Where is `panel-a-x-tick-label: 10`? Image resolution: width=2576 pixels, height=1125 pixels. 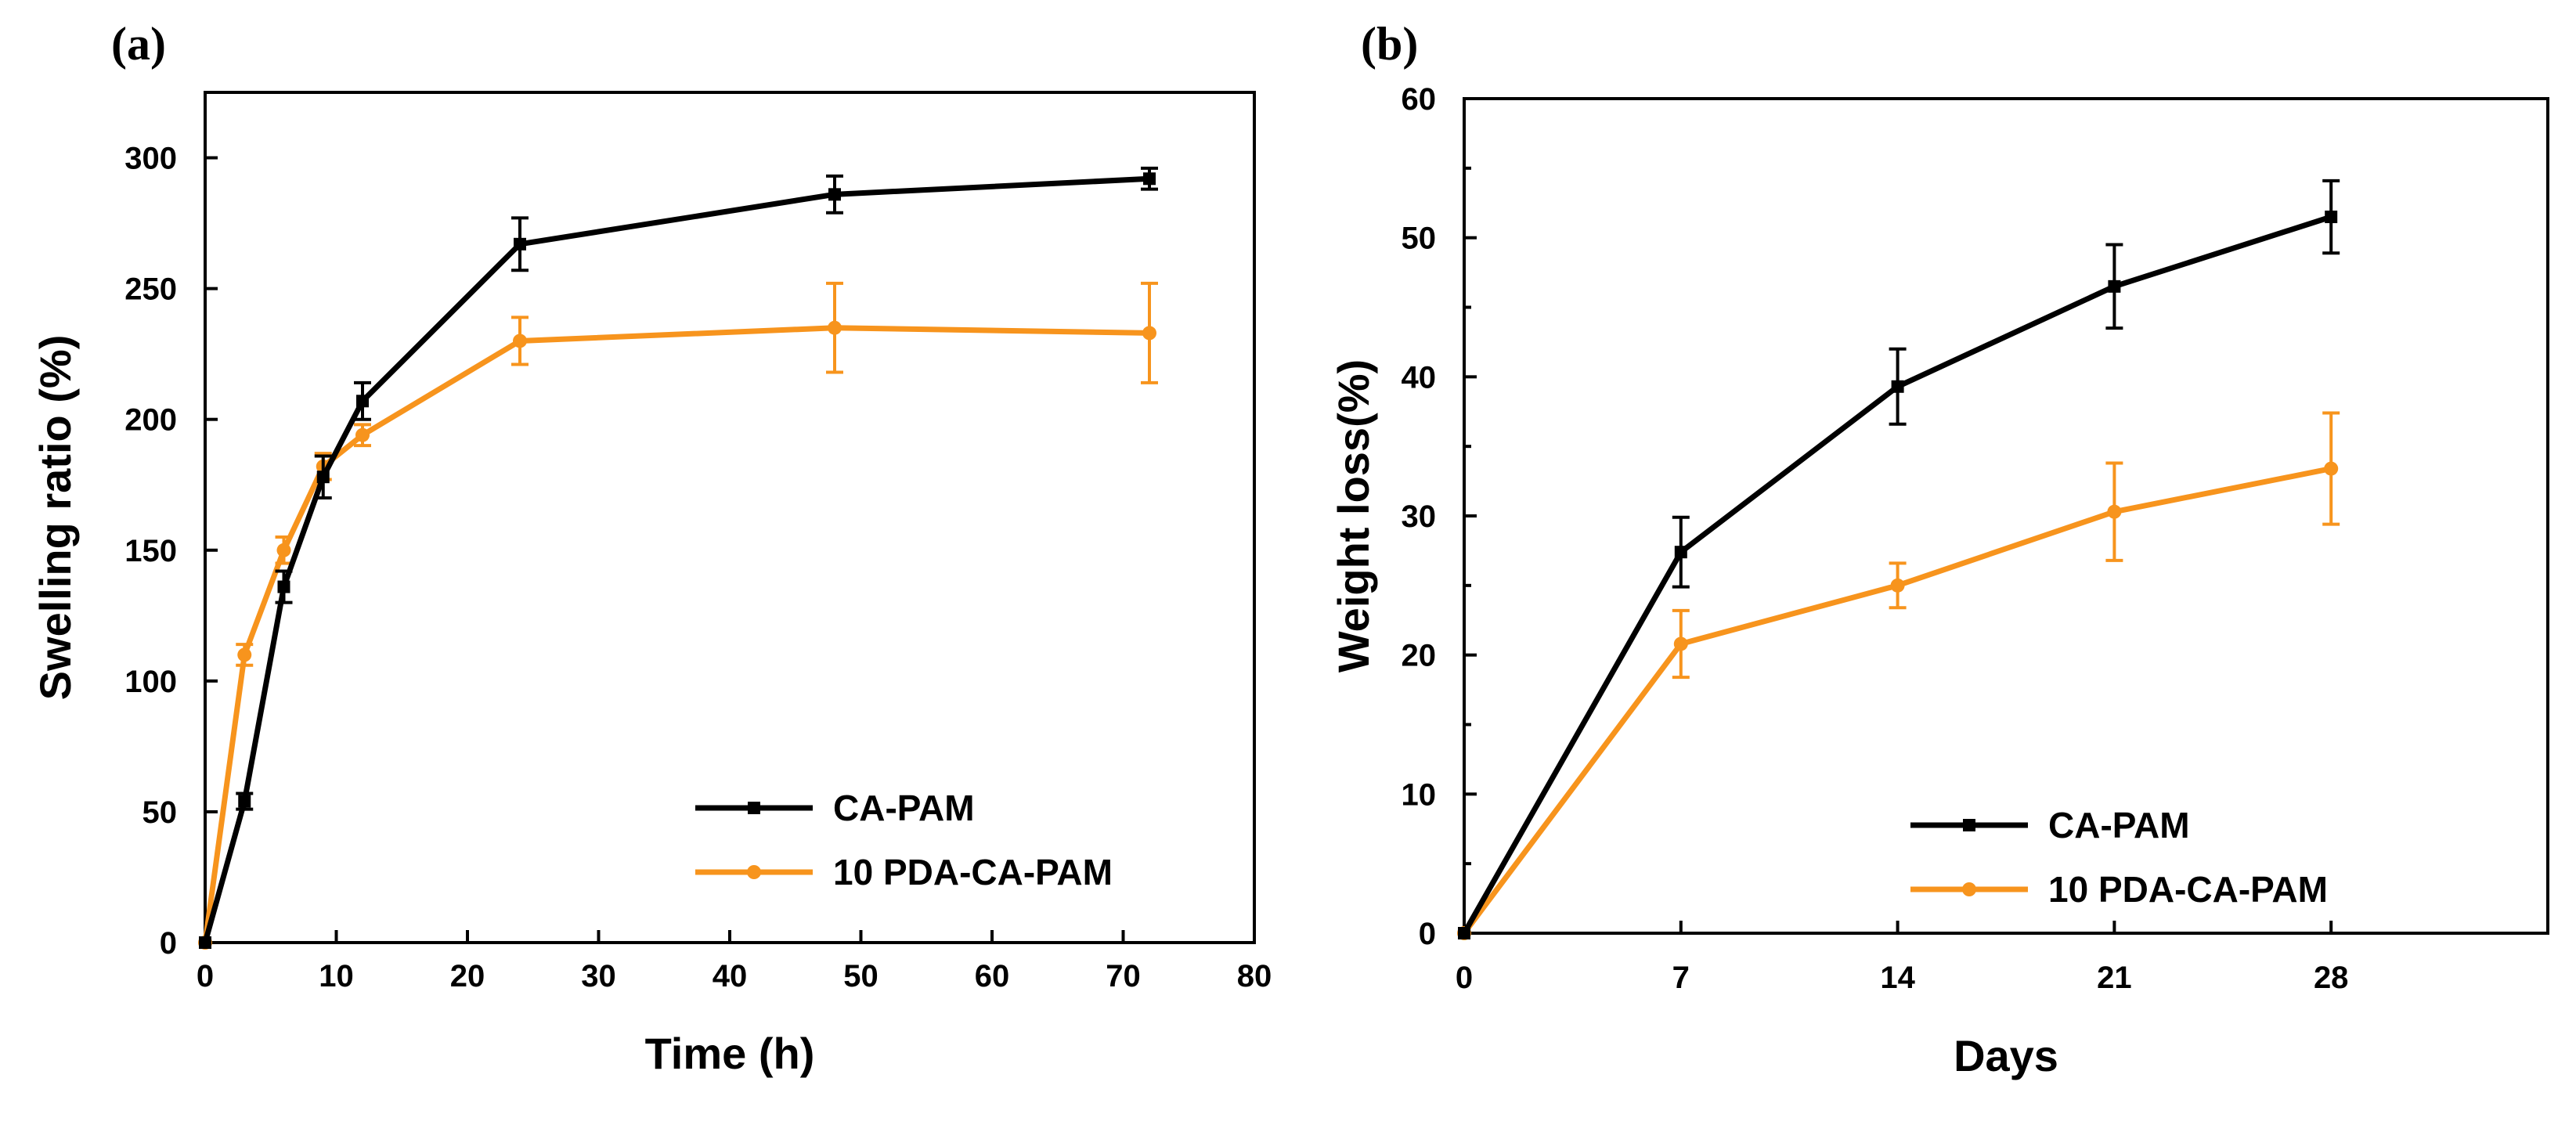
panel-a-x-tick-label: 10 is located at coordinates (336, 976).